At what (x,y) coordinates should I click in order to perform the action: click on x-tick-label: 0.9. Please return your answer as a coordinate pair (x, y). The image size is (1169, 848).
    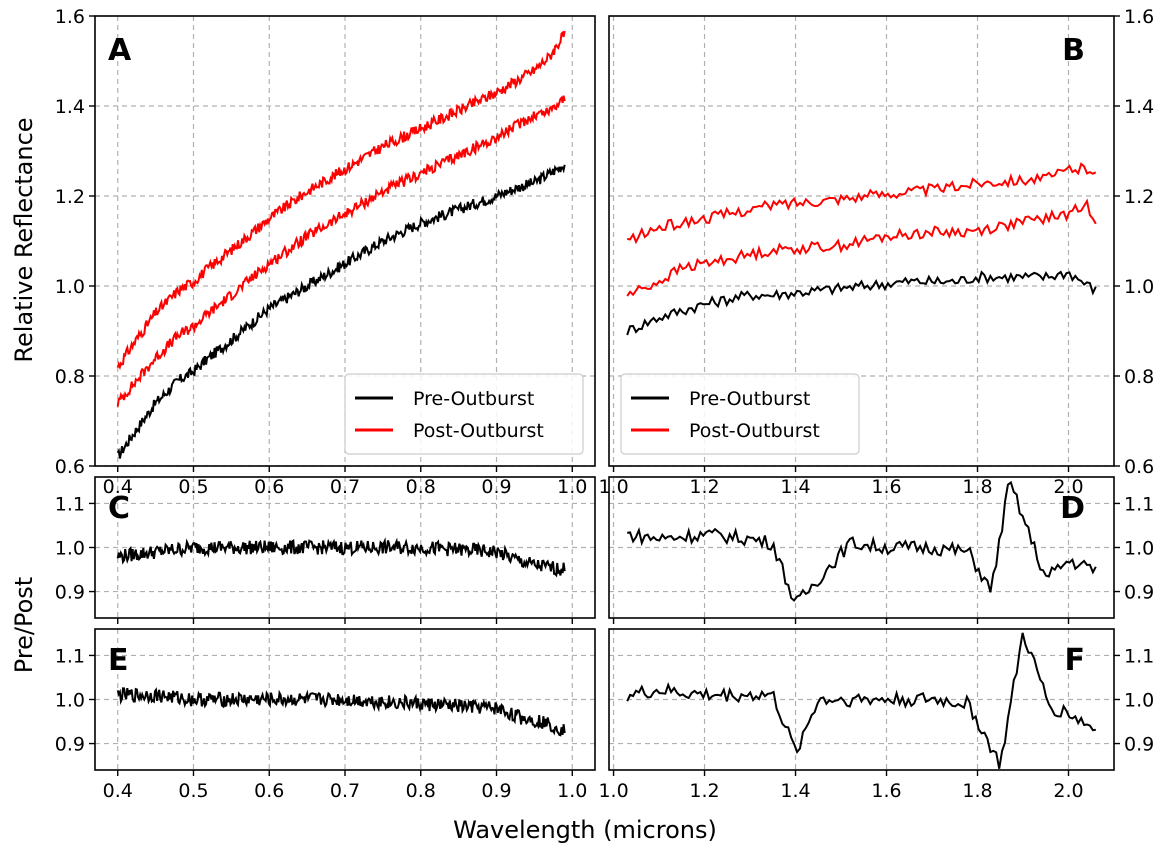
    Looking at the image, I should click on (496, 791).